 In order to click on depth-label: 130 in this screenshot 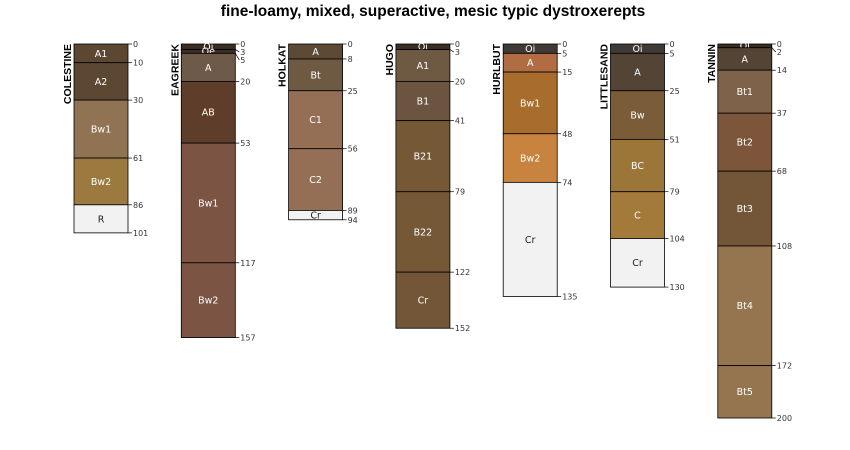, I will do `click(677, 287)`.